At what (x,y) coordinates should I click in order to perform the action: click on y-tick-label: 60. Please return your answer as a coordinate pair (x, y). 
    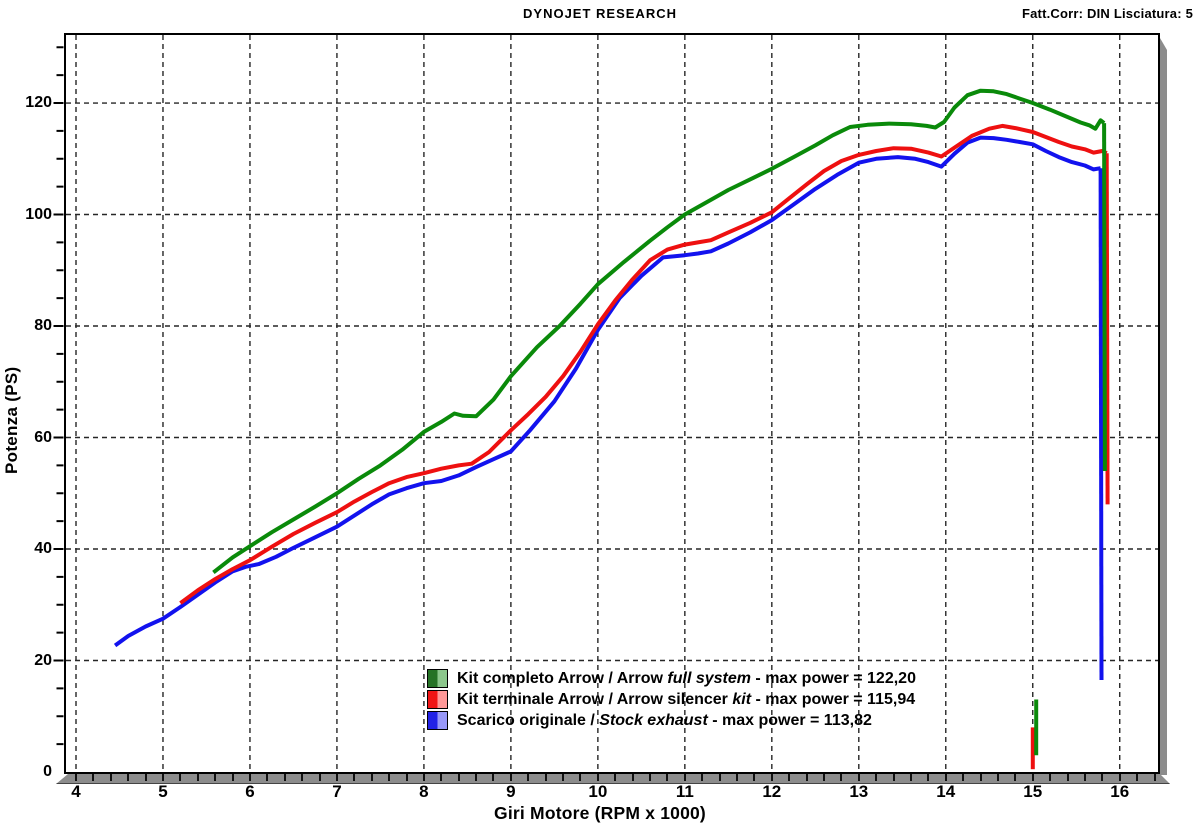
    Looking at the image, I should click on (43, 437).